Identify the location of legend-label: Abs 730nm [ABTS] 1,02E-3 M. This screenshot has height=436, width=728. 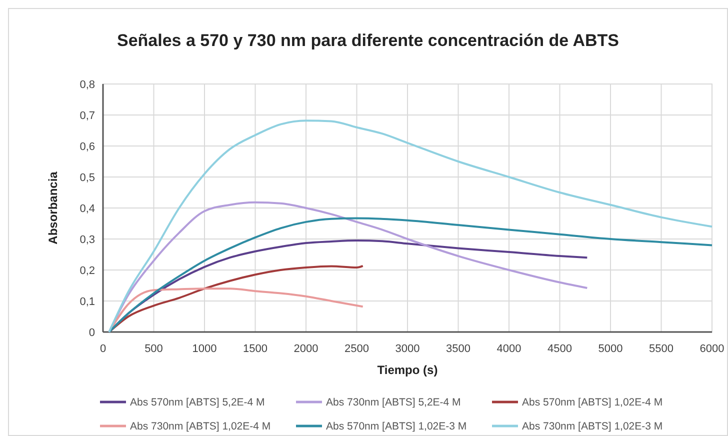
(592, 426).